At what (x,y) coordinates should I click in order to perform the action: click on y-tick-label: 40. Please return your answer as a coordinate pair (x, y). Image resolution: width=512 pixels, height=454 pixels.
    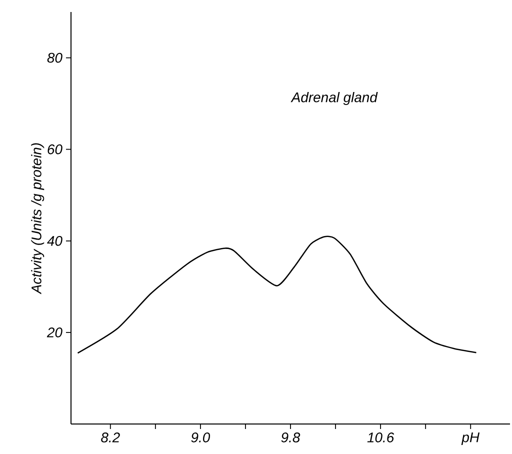
    Looking at the image, I should click on (54, 241).